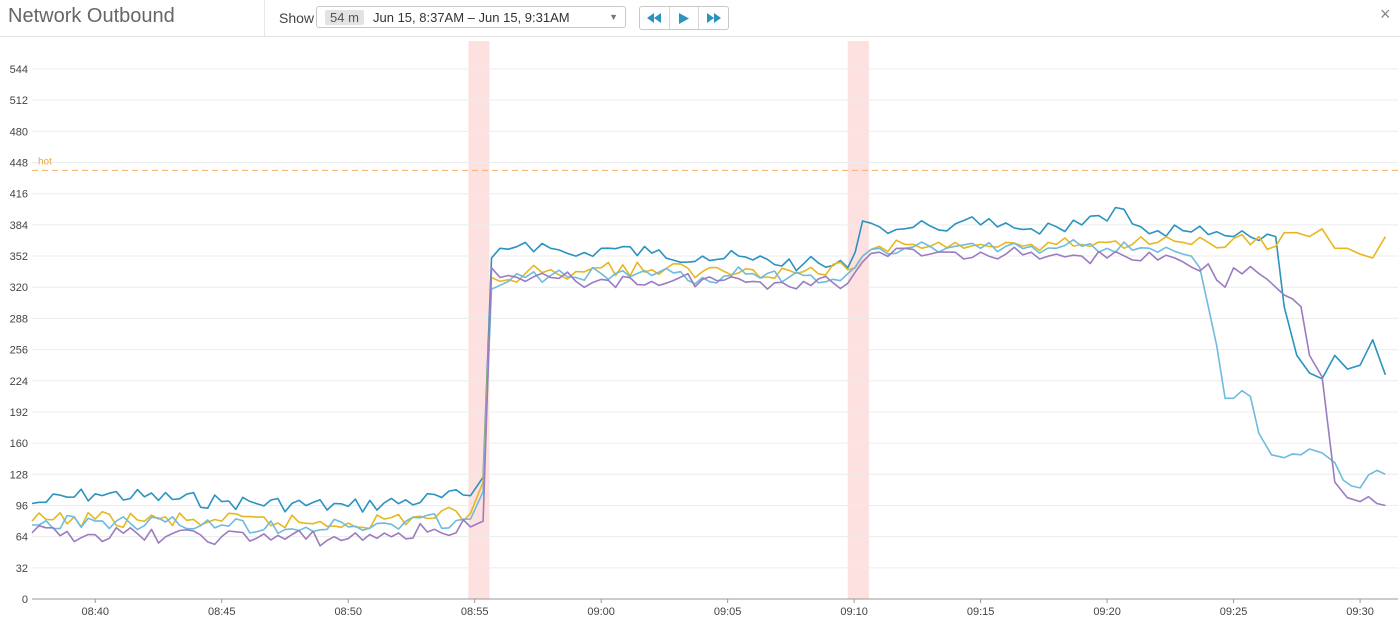 The height and width of the screenshot is (620, 1400). Describe the element at coordinates (264, 18) in the screenshot. I see `header-divider` at that location.